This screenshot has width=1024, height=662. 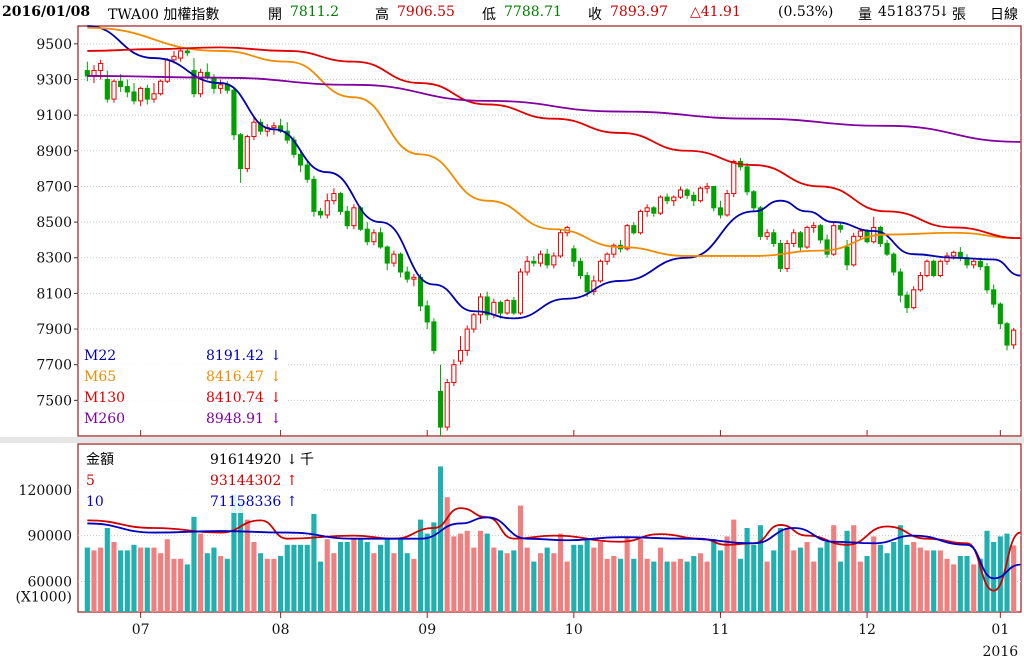 What do you see at coordinates (867, 630) in the screenshot?
I see `x-tick-label: 12` at bounding box center [867, 630].